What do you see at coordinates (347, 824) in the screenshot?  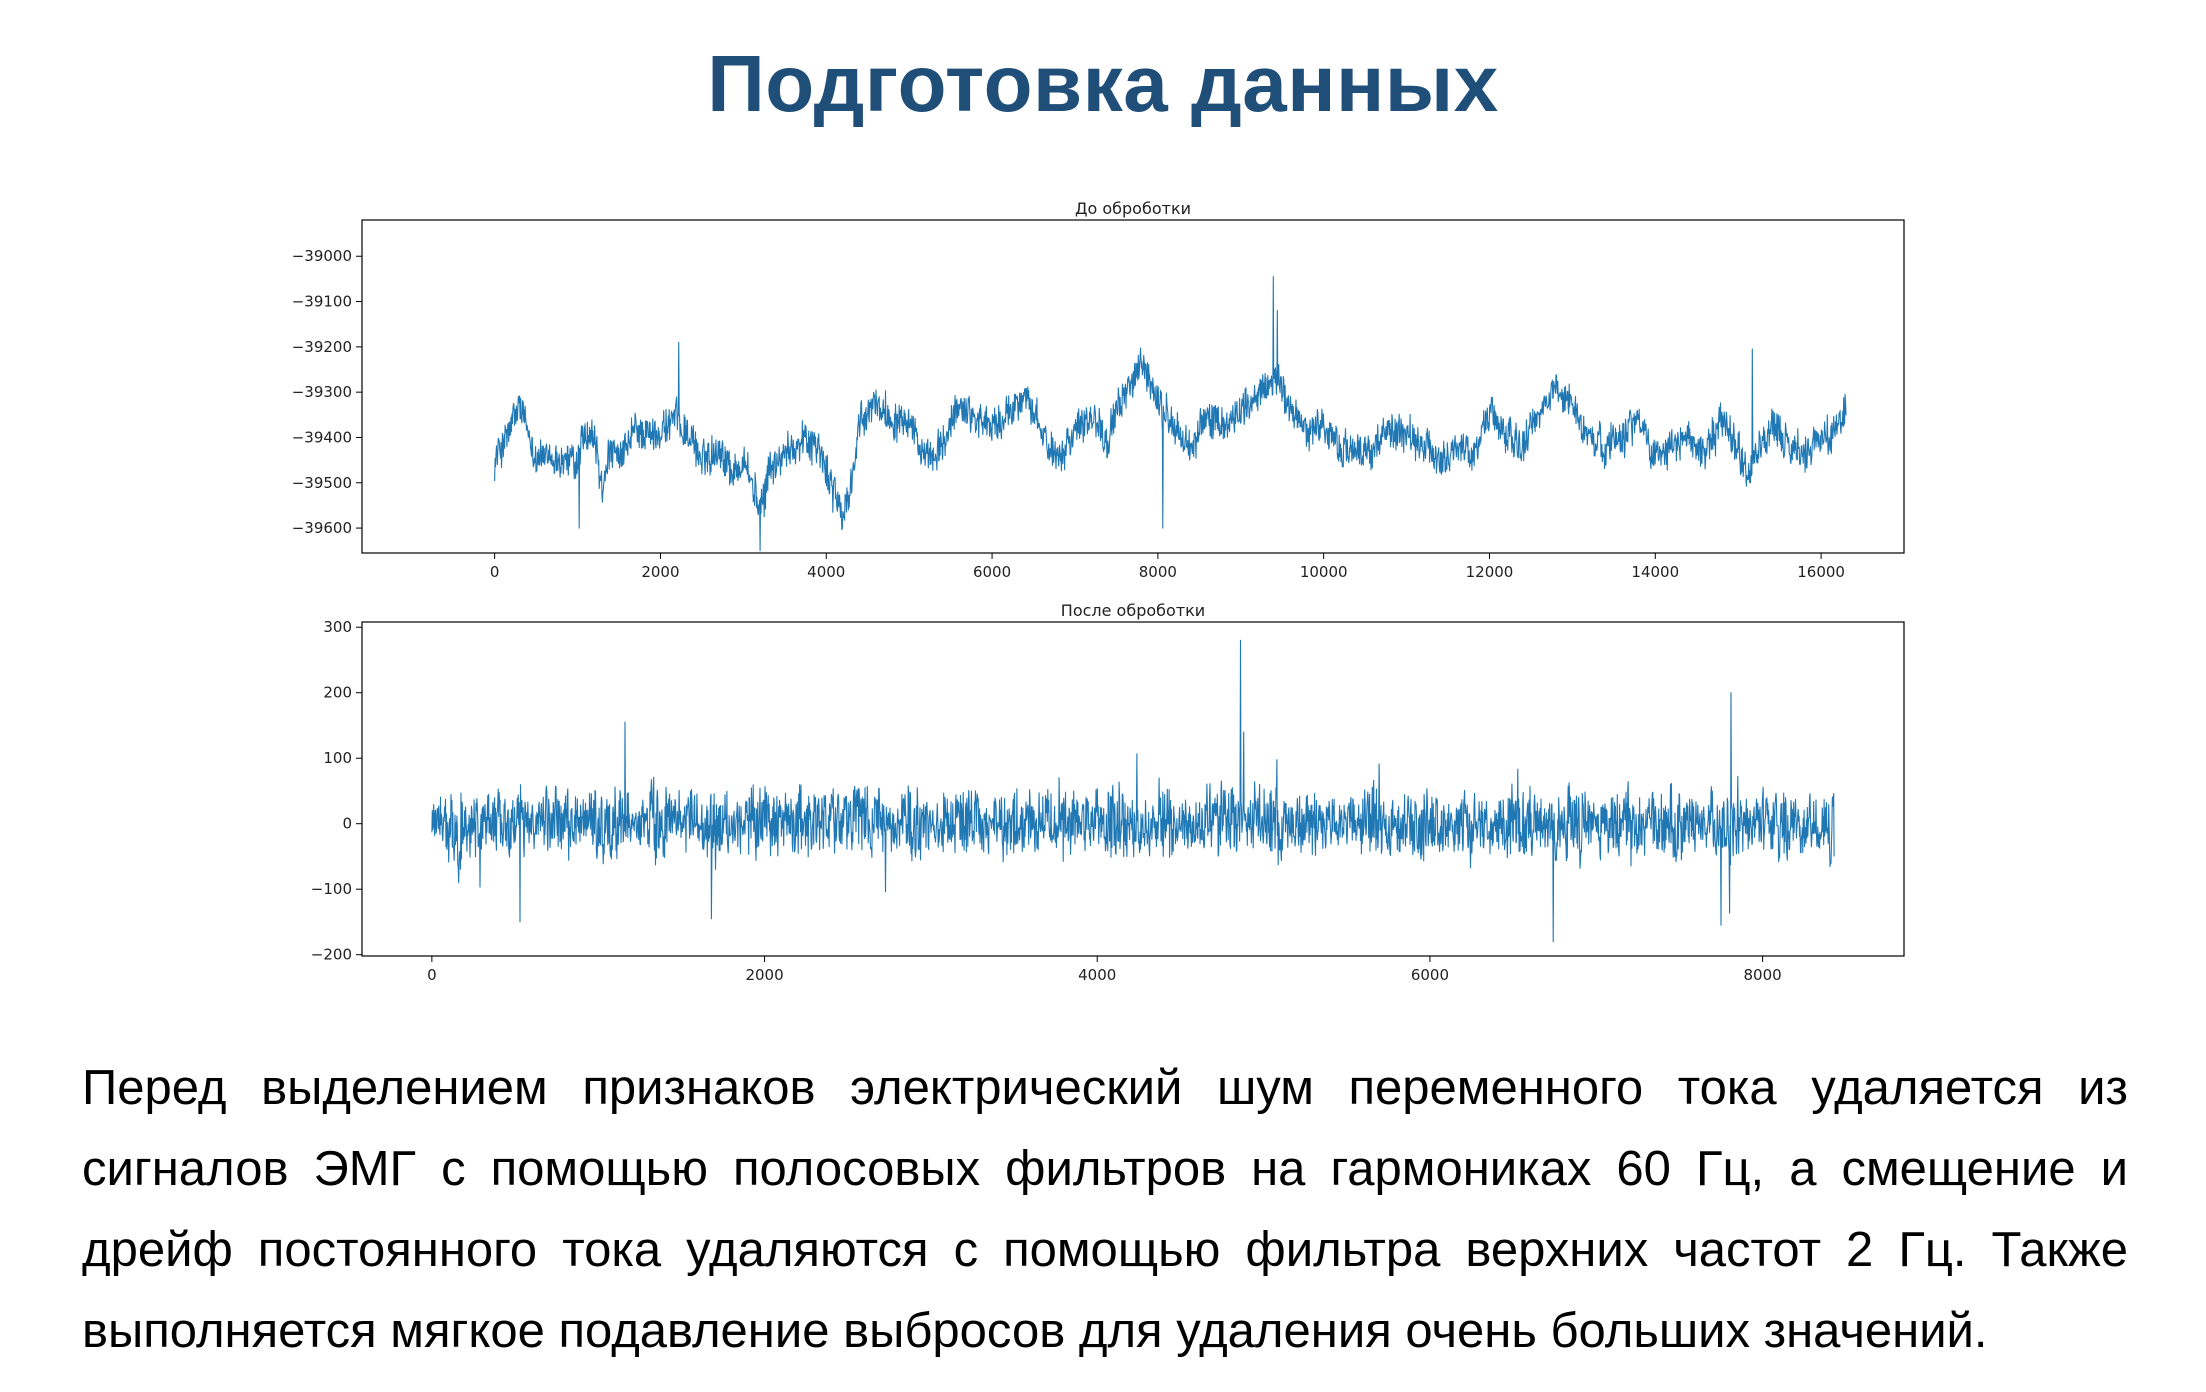 I see `y-tick-label: 0` at bounding box center [347, 824].